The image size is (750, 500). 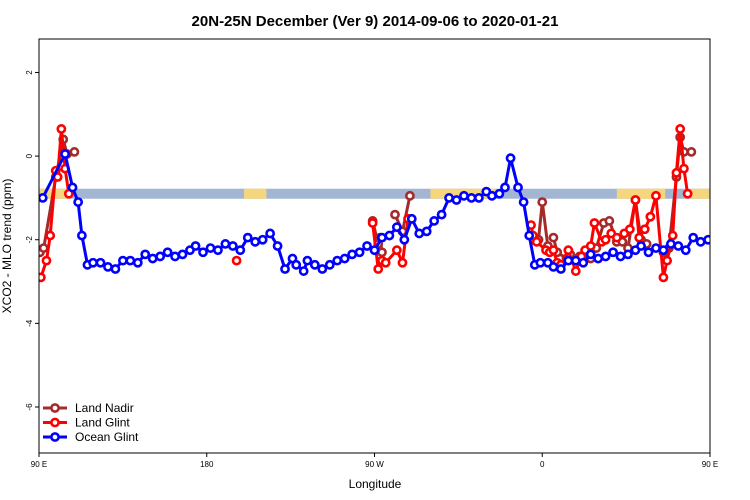 I want to click on y-tick-label: -4, so click(x=29, y=323).